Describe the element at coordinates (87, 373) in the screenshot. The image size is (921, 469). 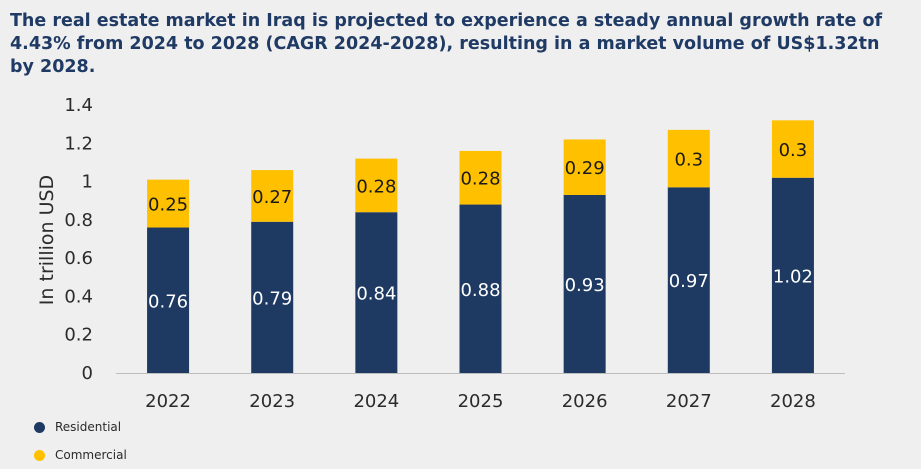
I see `y-tick-label: 0` at that location.